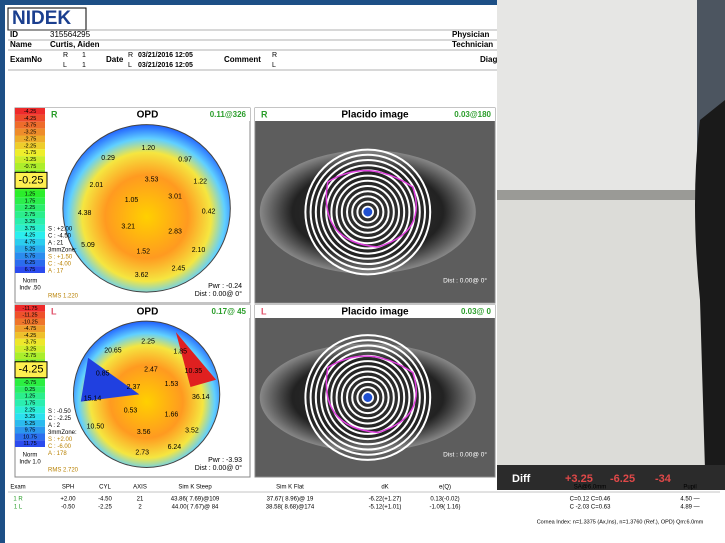 This screenshot has height=543, width=725. What do you see at coordinates (30, 356) in the screenshot?
I see `scale-label: -2.75` at bounding box center [30, 356].